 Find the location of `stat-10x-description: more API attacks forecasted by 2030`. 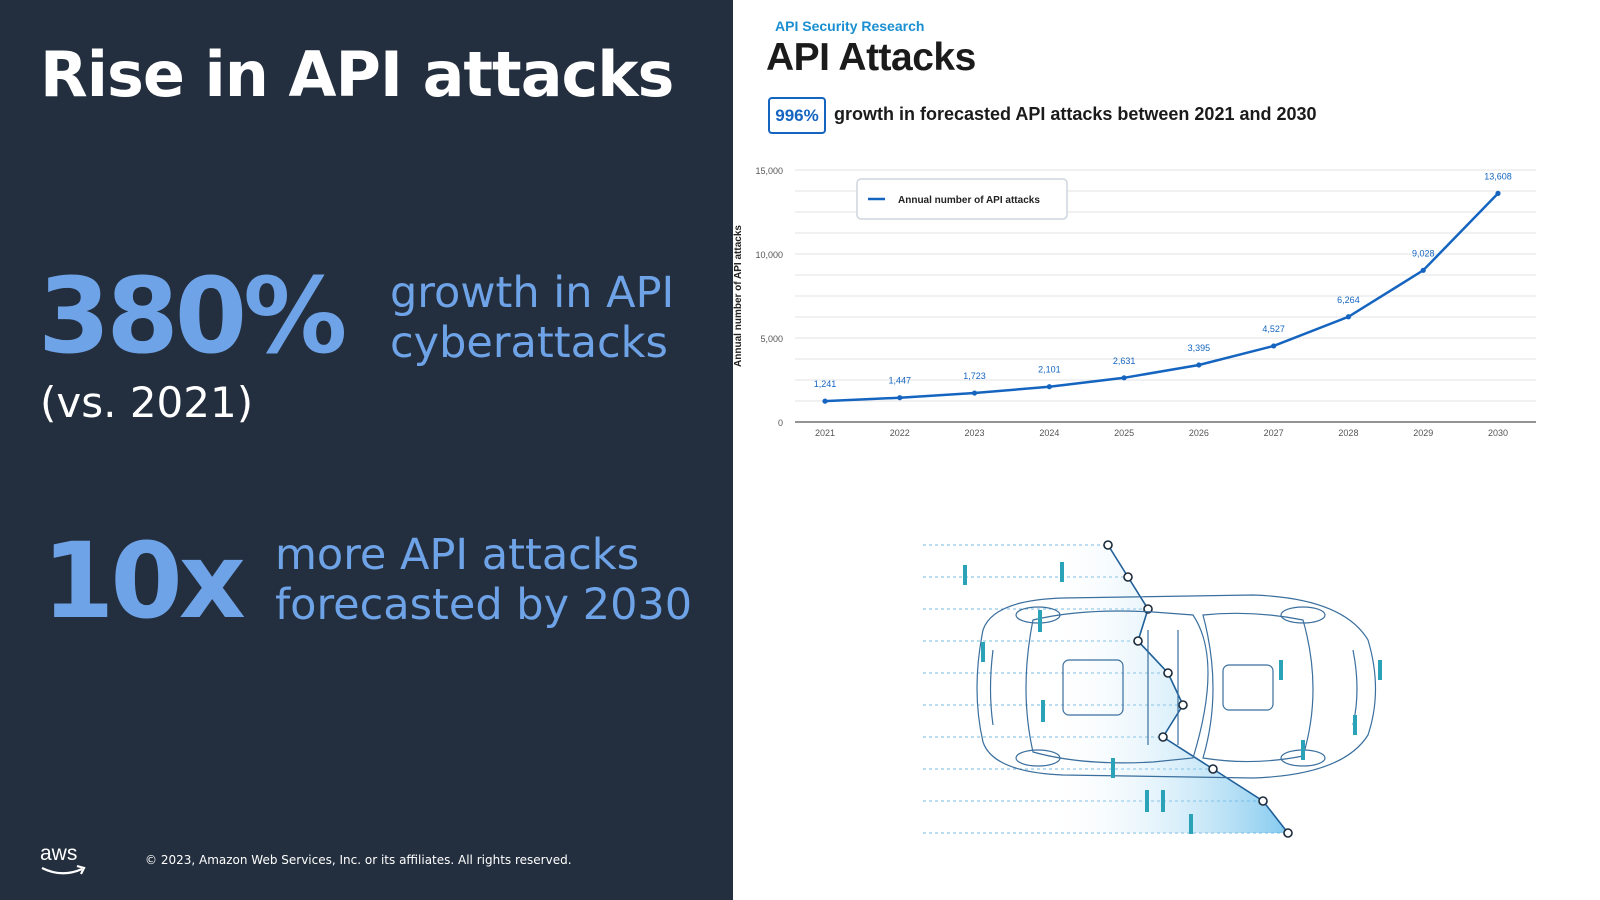

stat-10x-description: more API attacks forecasted by 2030 is located at coordinates (483, 580).